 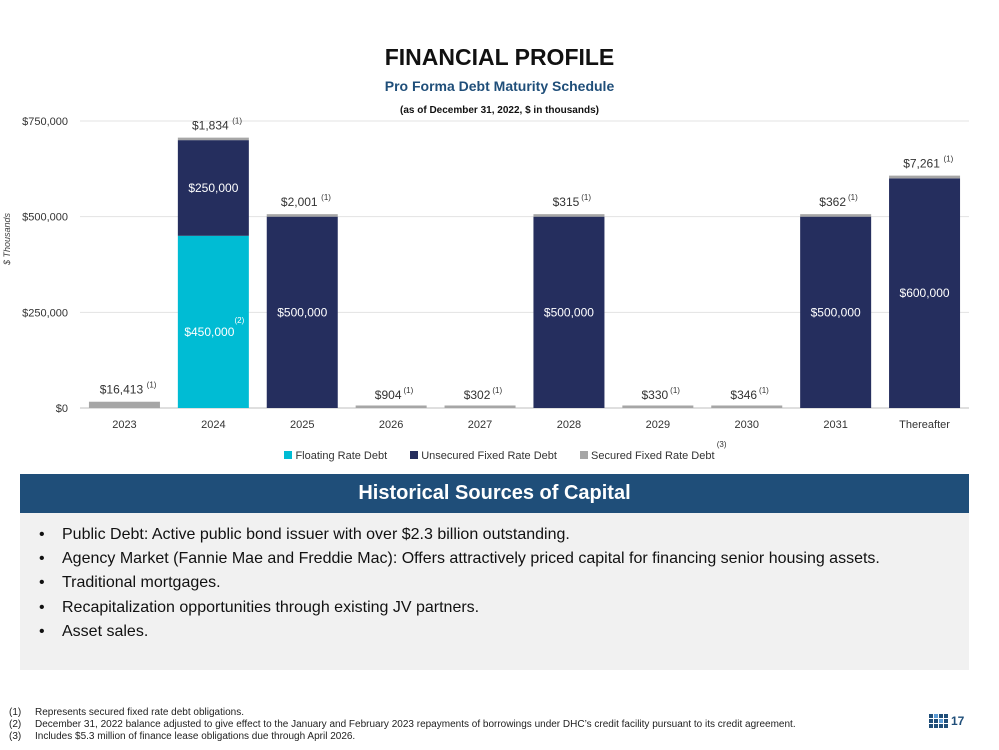 I want to click on page-title: FINANCIAL PROFILE, so click(x=499, y=57).